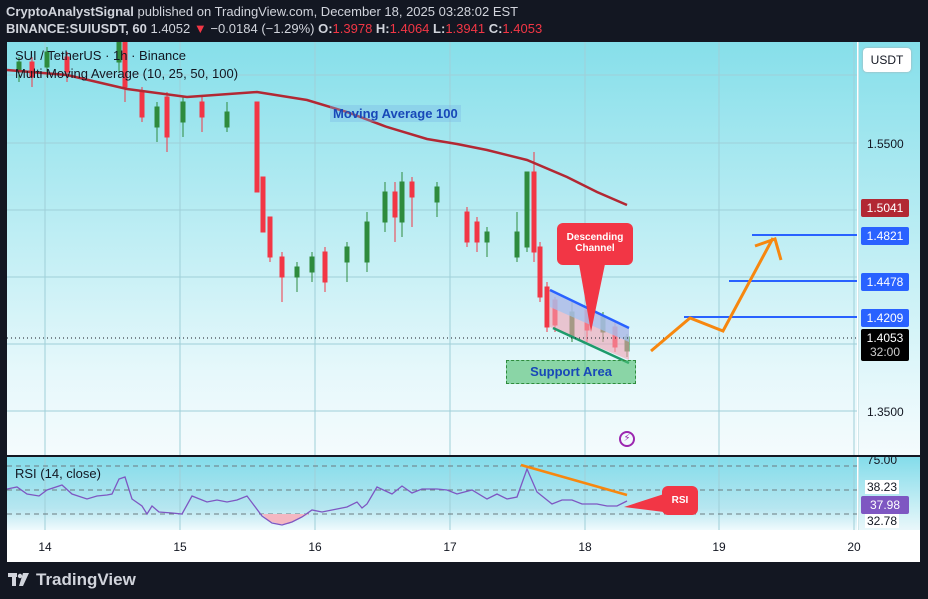 The width and height of the screenshot is (928, 599). I want to click on rsi-chart-svg, so click(432, 493).